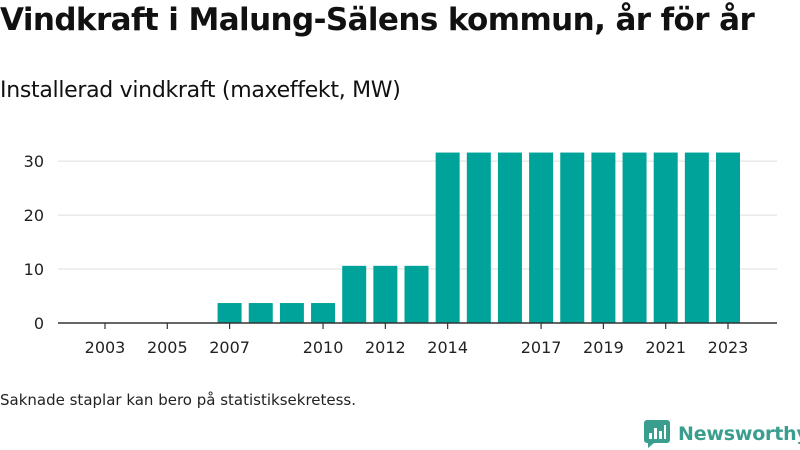 The width and height of the screenshot is (800, 450). I want to click on bar-2023, so click(728, 237).